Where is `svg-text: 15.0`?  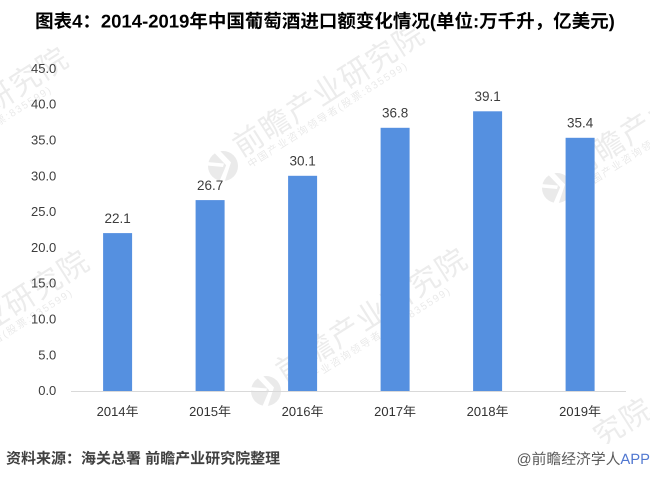 svg-text: 15.0 is located at coordinates (43, 283).